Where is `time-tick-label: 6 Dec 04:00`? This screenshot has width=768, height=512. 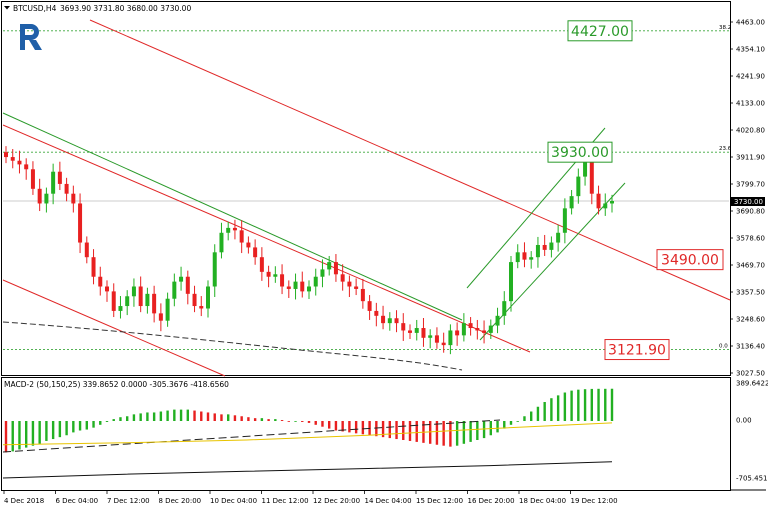
time-tick-label: 6 Dec 04:00 is located at coordinates (77, 501).